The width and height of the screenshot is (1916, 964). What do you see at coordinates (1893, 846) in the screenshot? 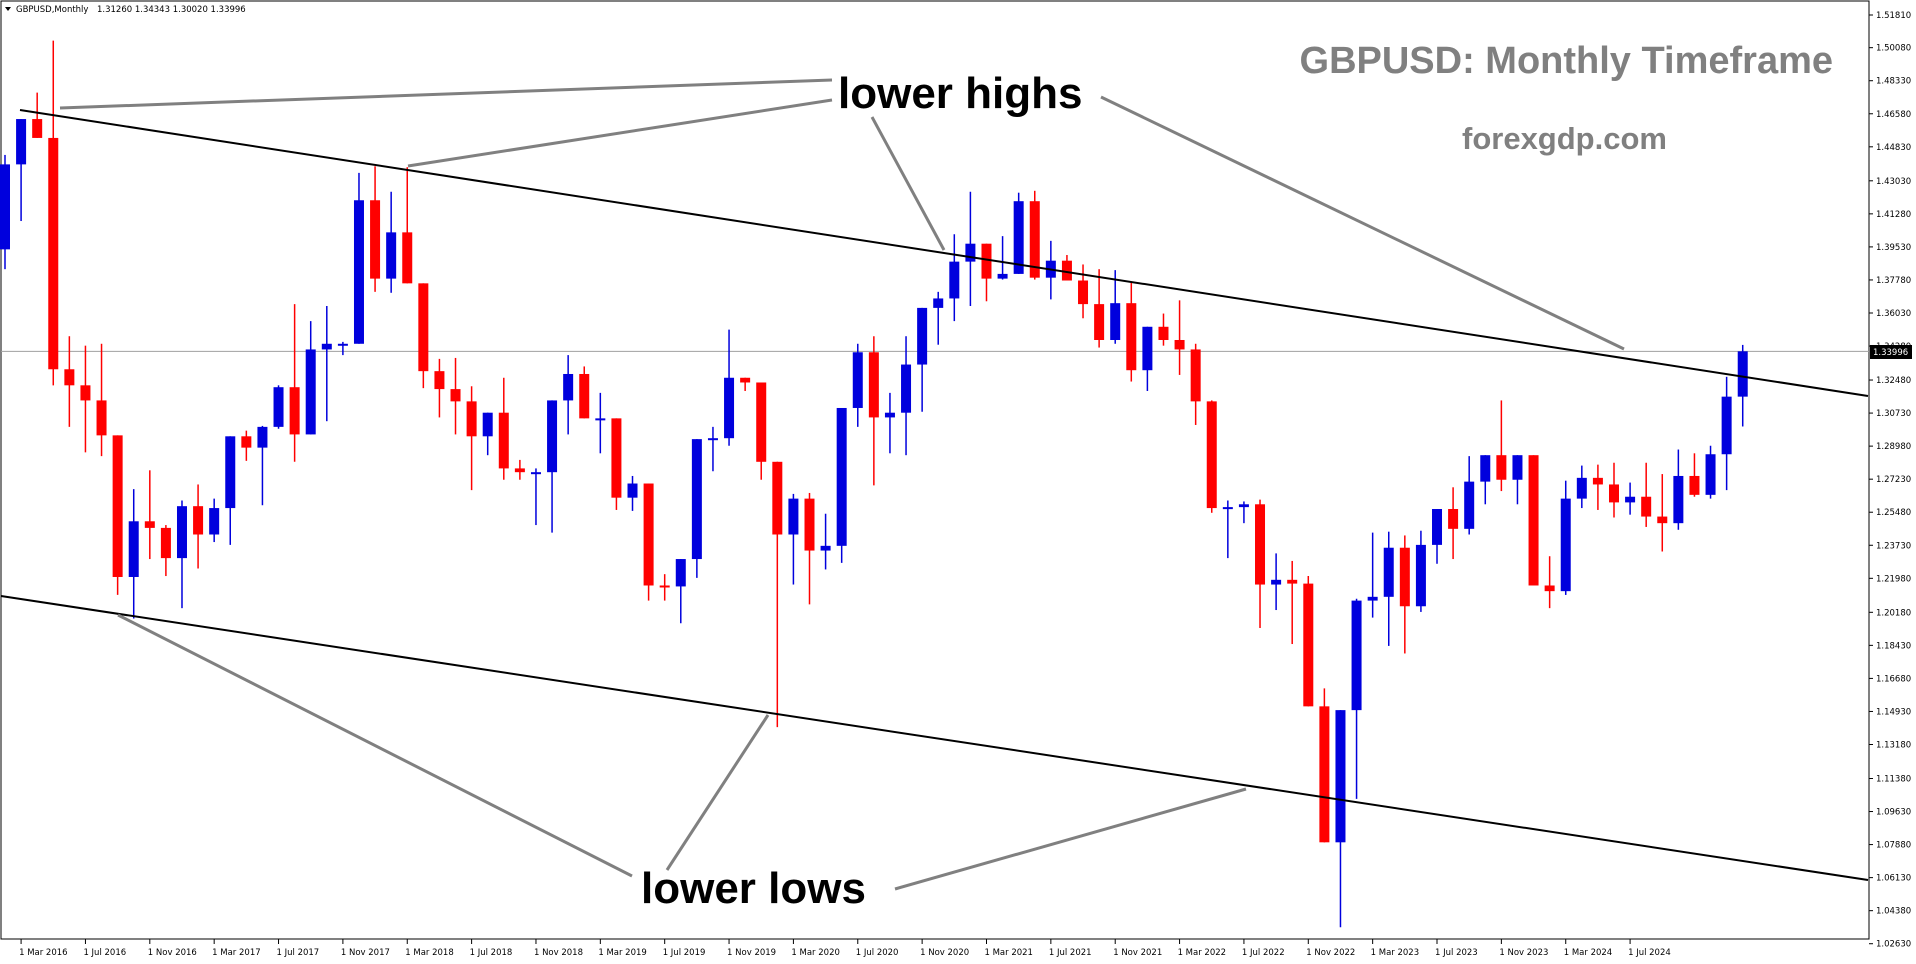
I see `y-tick-label: 1.07880` at bounding box center [1893, 846].